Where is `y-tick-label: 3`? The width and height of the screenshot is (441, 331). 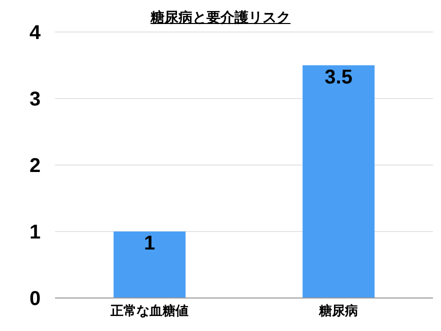 y-tick-label: 3 is located at coordinates (35, 99).